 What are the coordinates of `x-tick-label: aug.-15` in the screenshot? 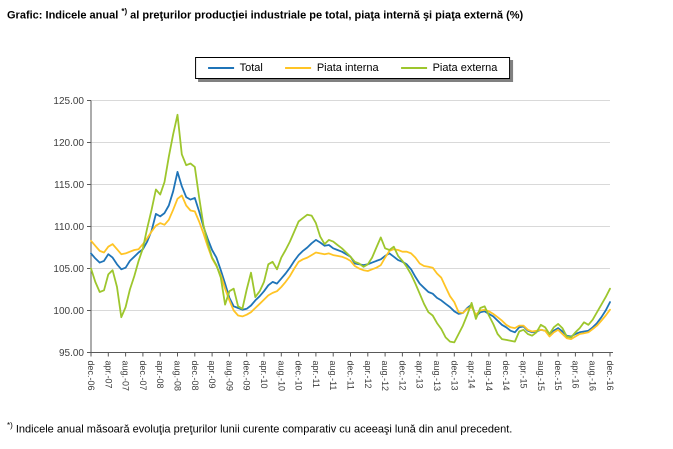 It's located at (541, 376).